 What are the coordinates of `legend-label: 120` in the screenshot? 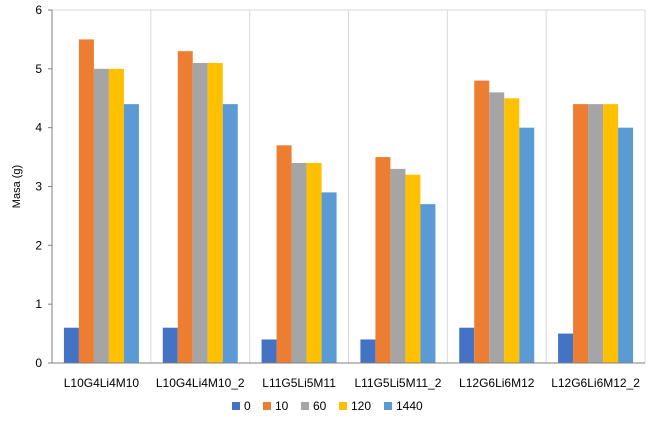 It's located at (361, 406).